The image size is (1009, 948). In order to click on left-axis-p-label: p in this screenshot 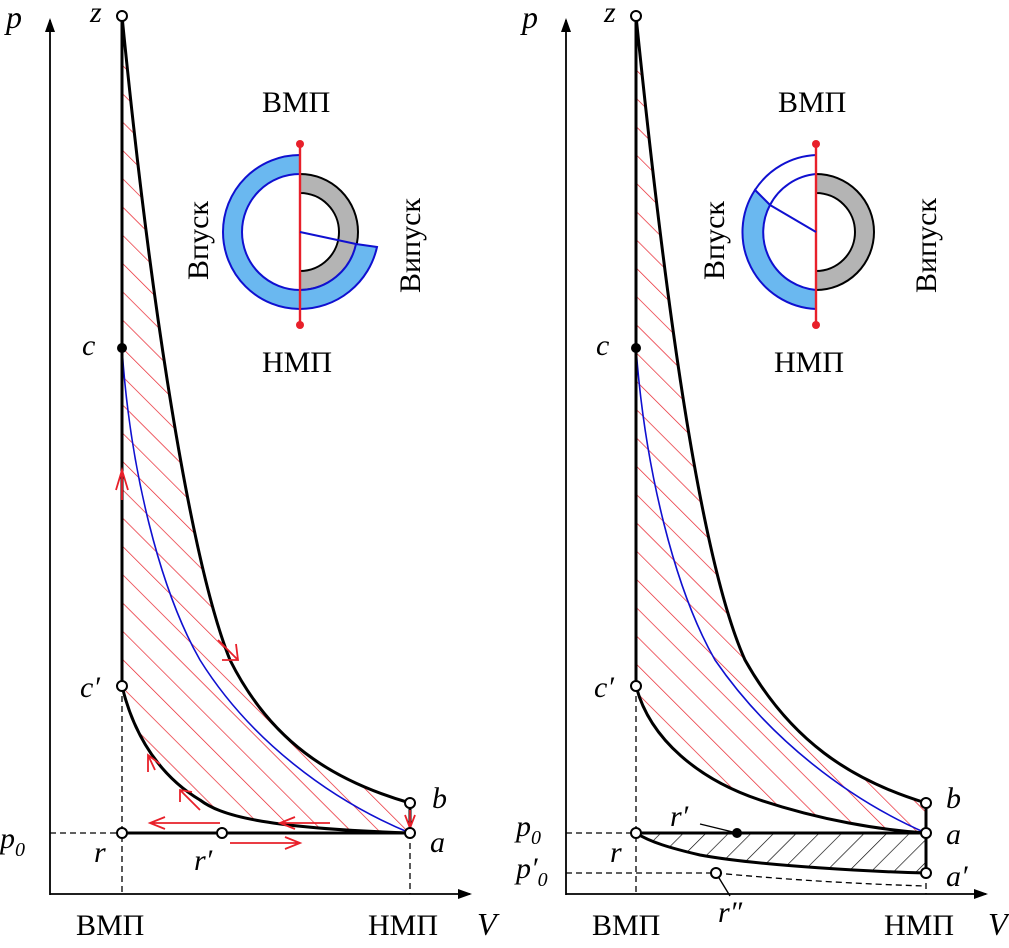, I will do `click(13, 17)`.